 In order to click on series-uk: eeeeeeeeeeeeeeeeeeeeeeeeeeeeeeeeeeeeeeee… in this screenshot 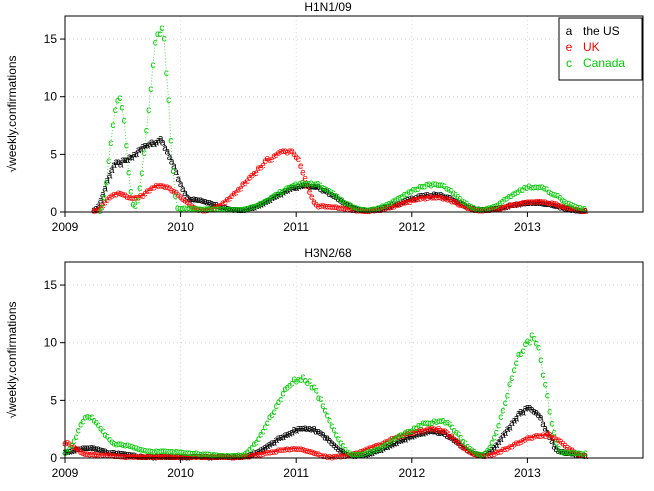, I will do `click(339, 181)`.